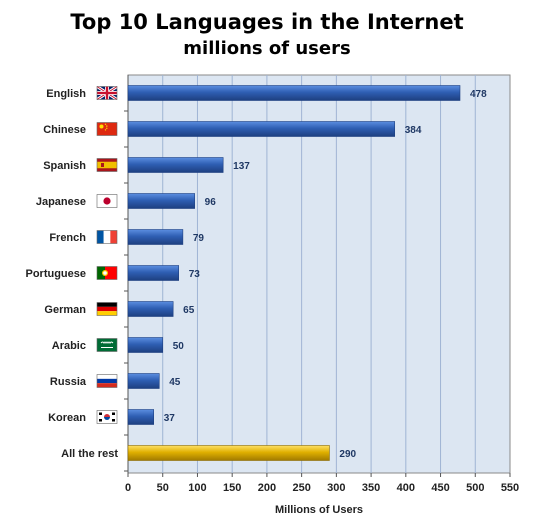 This screenshot has width=534, height=520. What do you see at coordinates (319, 510) in the screenshot?
I see `x-axis-title: Millions of Users` at bounding box center [319, 510].